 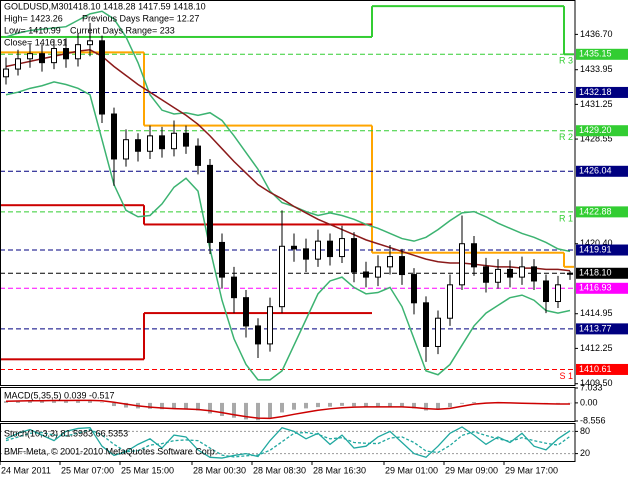 I want to click on level-label: 1422.88, so click(x=602, y=212).